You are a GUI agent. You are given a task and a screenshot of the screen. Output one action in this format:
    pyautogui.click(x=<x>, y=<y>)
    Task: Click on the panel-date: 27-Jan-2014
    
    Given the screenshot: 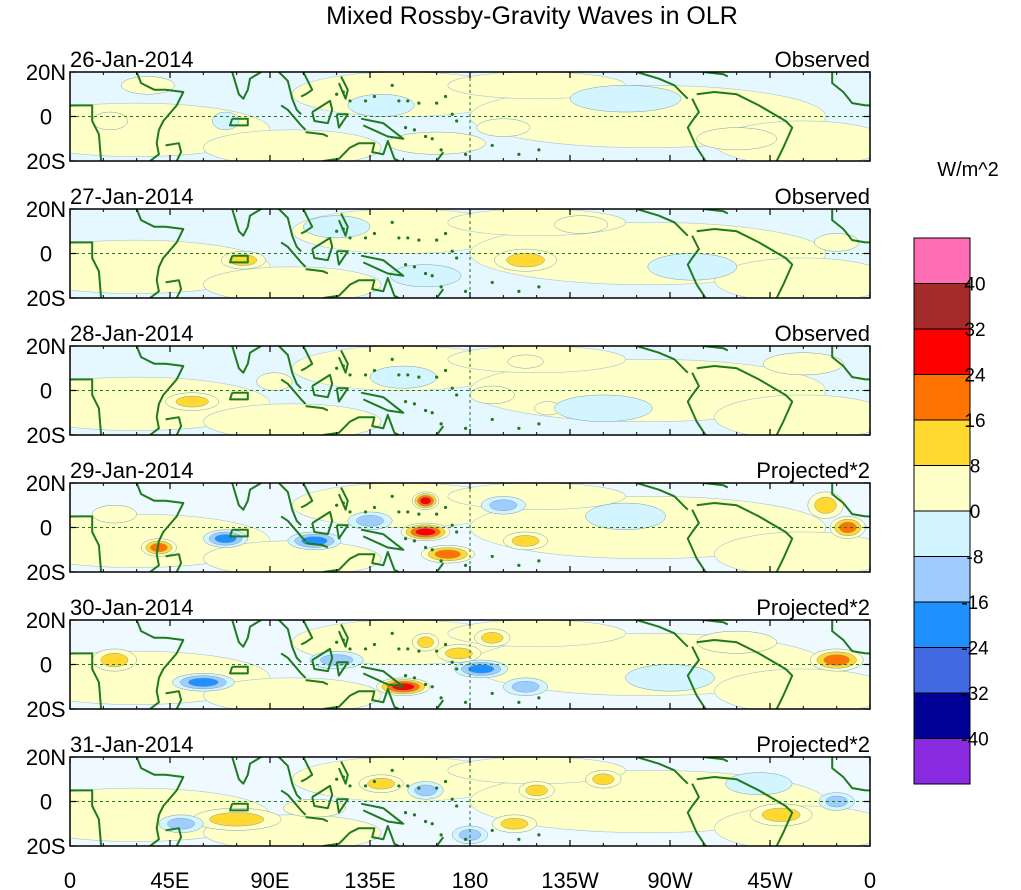 What is the action you would take?
    pyautogui.click(x=132, y=196)
    